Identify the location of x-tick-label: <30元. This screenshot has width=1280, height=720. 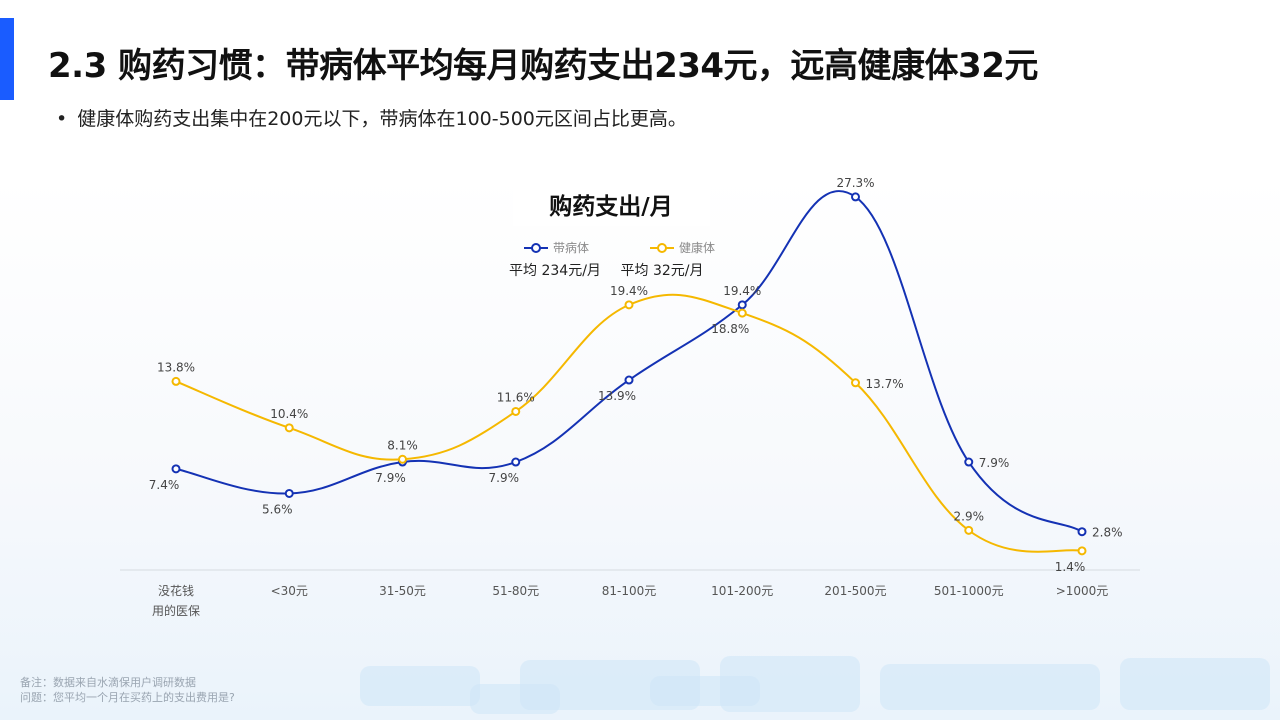
(289, 591).